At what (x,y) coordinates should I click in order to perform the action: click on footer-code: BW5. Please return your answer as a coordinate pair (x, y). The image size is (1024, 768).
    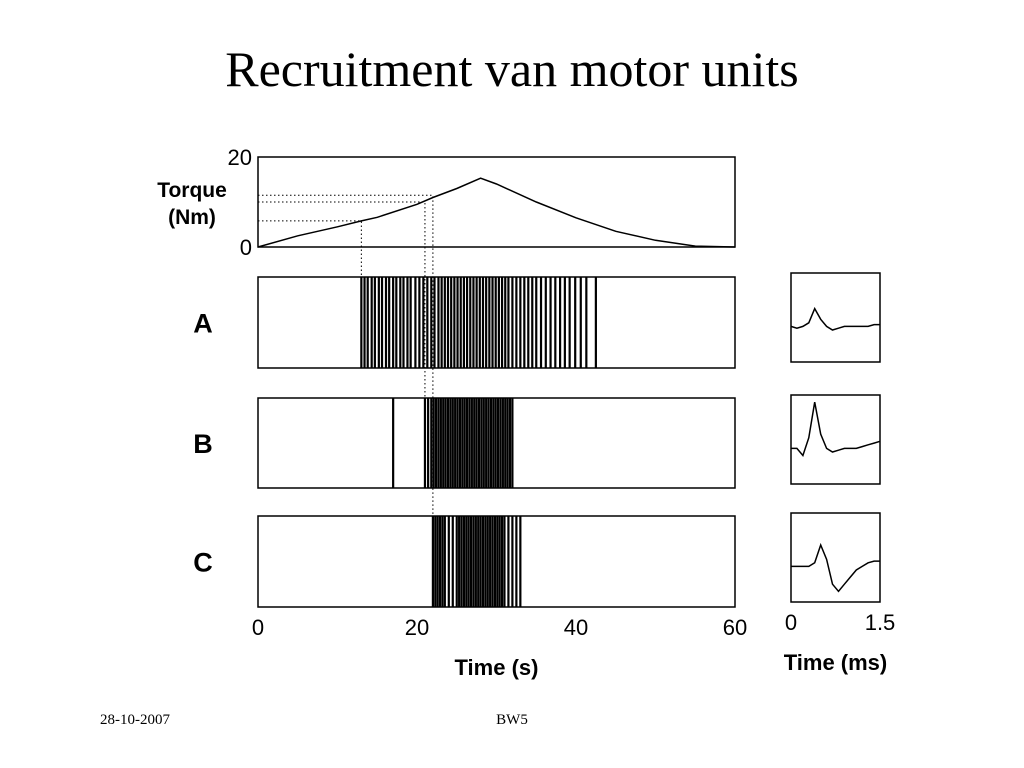
    Looking at the image, I should click on (512, 720).